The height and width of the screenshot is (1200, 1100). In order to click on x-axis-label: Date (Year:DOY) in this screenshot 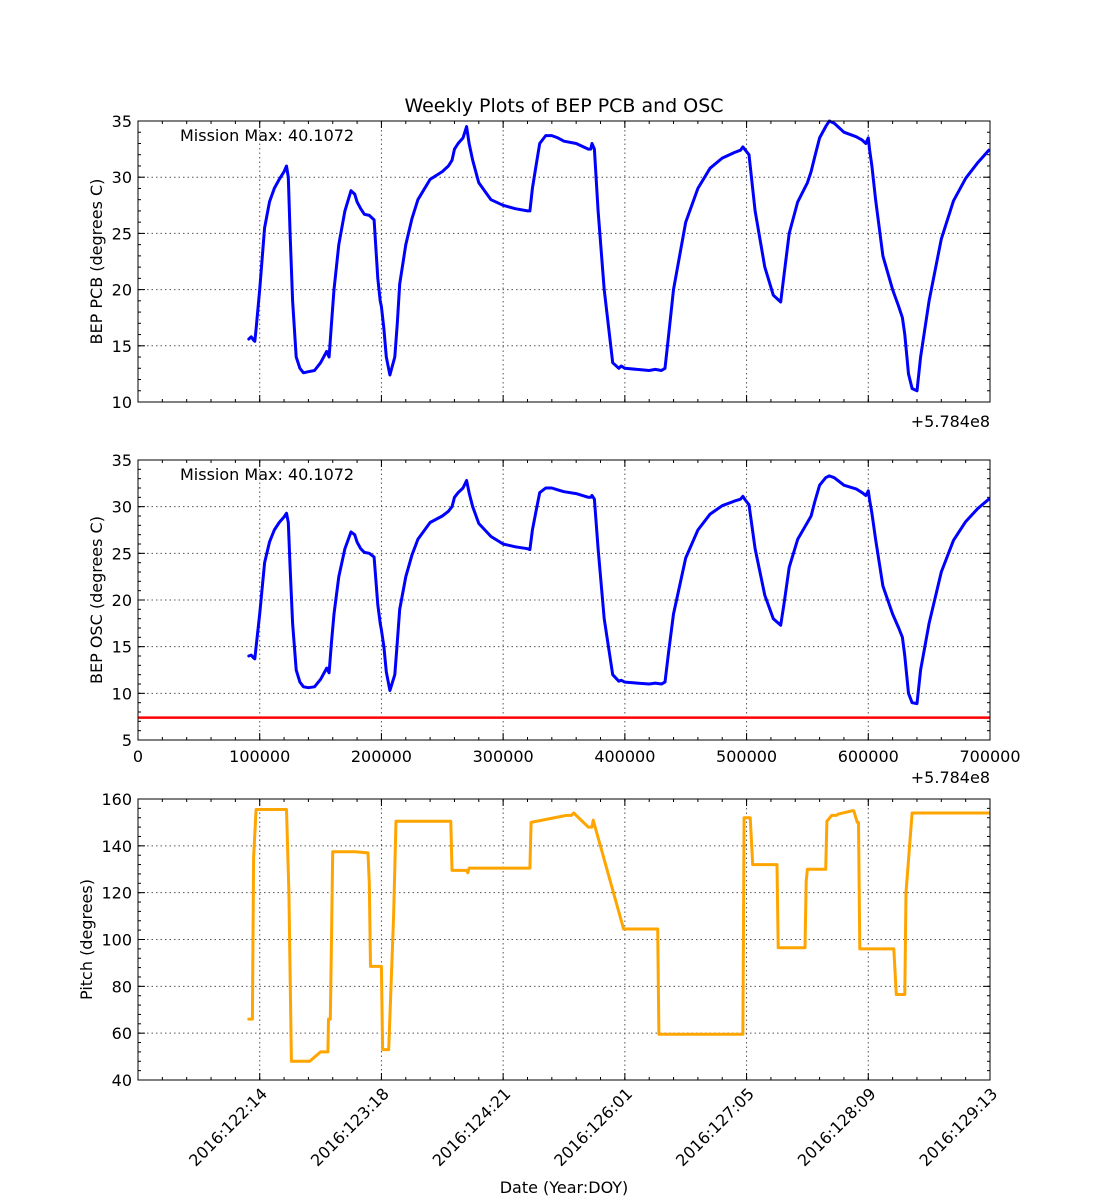, I will do `click(564, 1187)`.